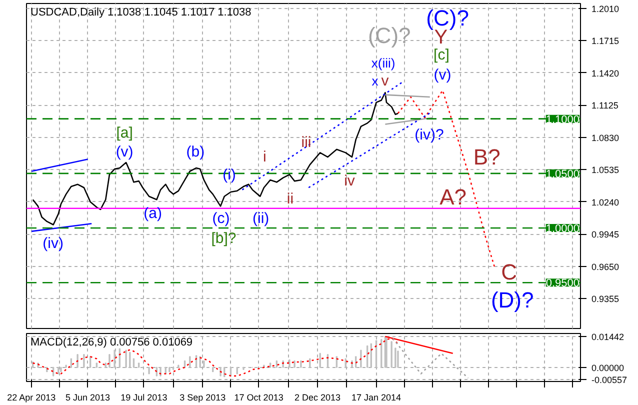  What do you see at coordinates (430, 358) in the screenshot?
I see `line-series` at bounding box center [430, 358].